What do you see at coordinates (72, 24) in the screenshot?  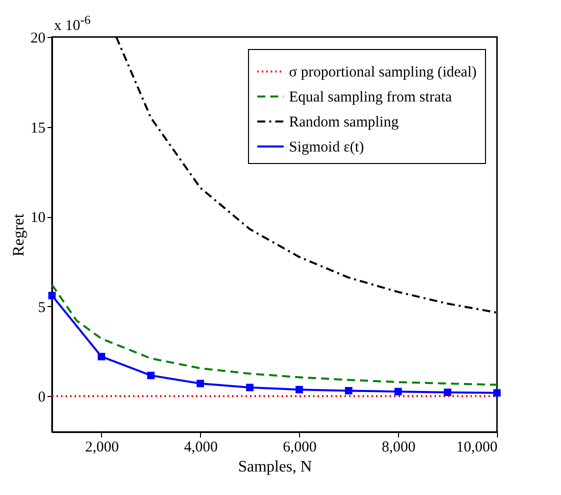 I see `text: x 10$^{-6}$` at bounding box center [72, 24].